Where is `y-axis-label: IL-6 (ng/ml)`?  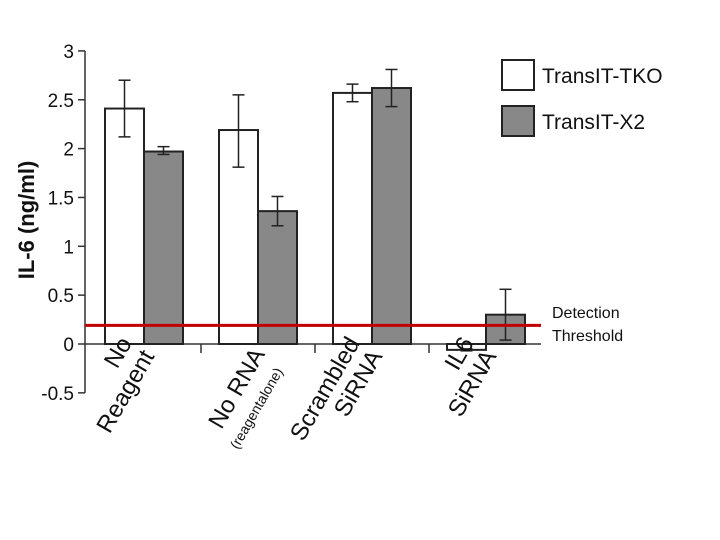 y-axis-label: IL-6 (ng/ml) is located at coordinates (26, 220).